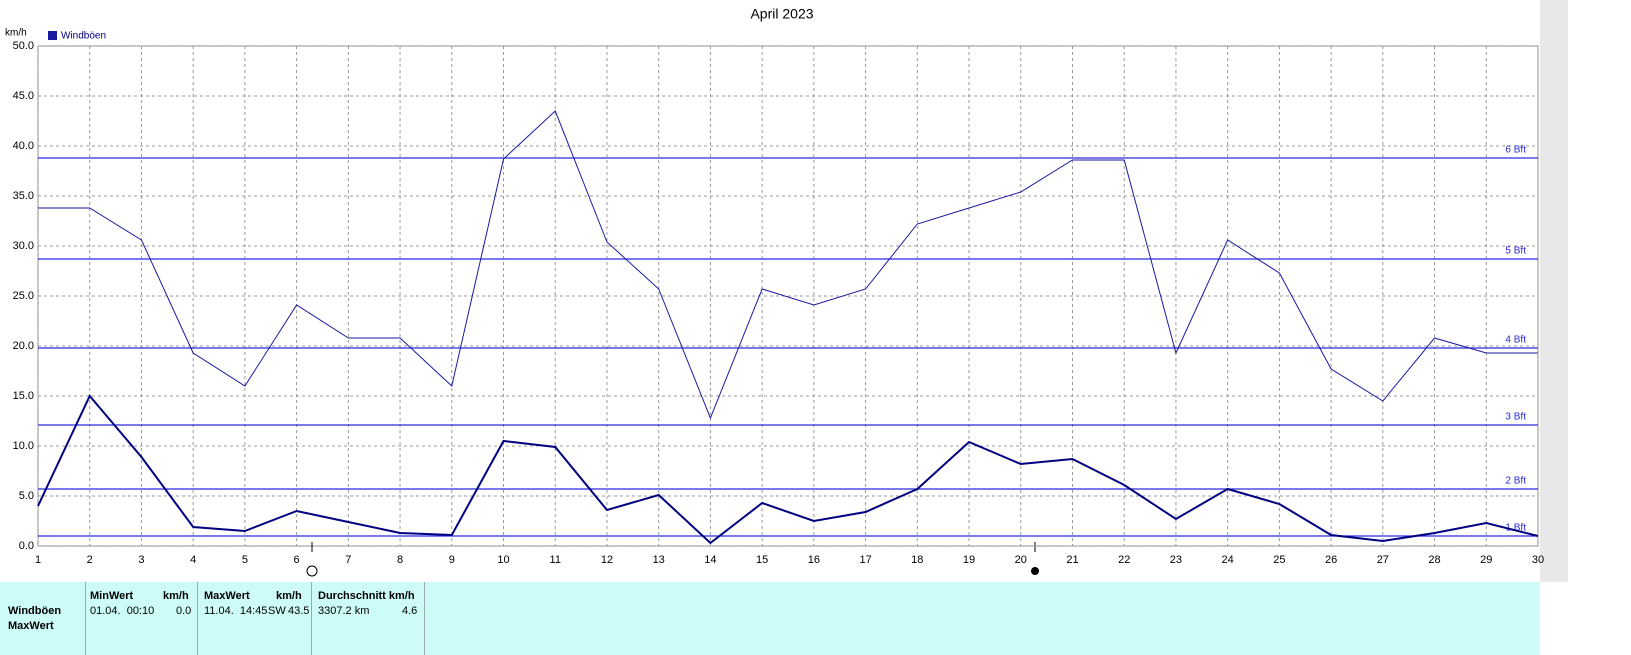 This screenshot has height=655, width=1631. I want to click on cell: 11.04. 14:45, so click(236, 611).